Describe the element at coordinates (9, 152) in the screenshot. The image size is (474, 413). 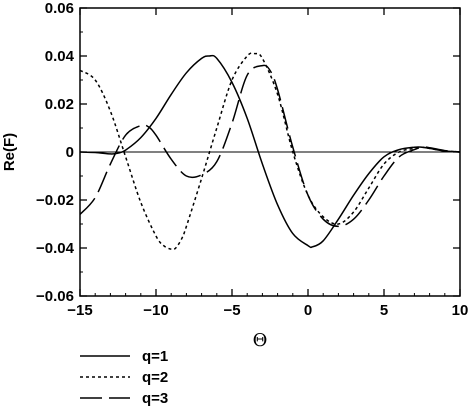
I see `y-axis-label: Re(F)` at that location.